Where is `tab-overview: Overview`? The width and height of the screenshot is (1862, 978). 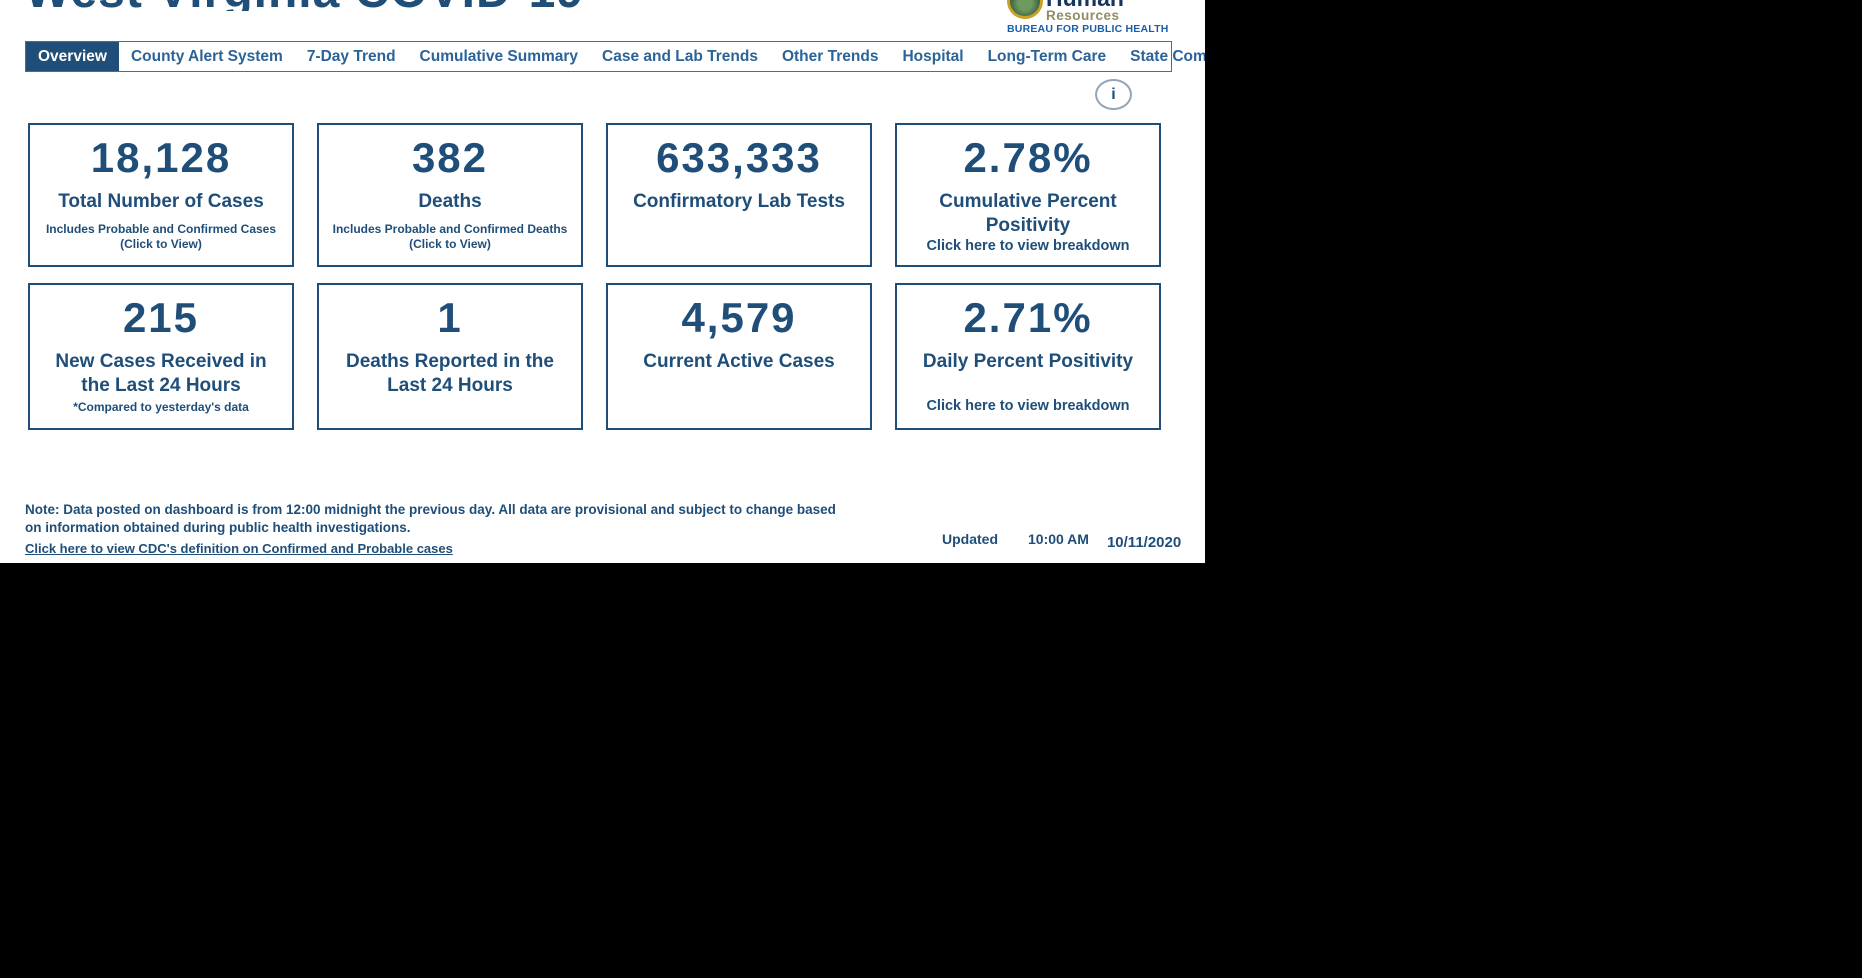 tab-overview: Overview is located at coordinates (72, 56).